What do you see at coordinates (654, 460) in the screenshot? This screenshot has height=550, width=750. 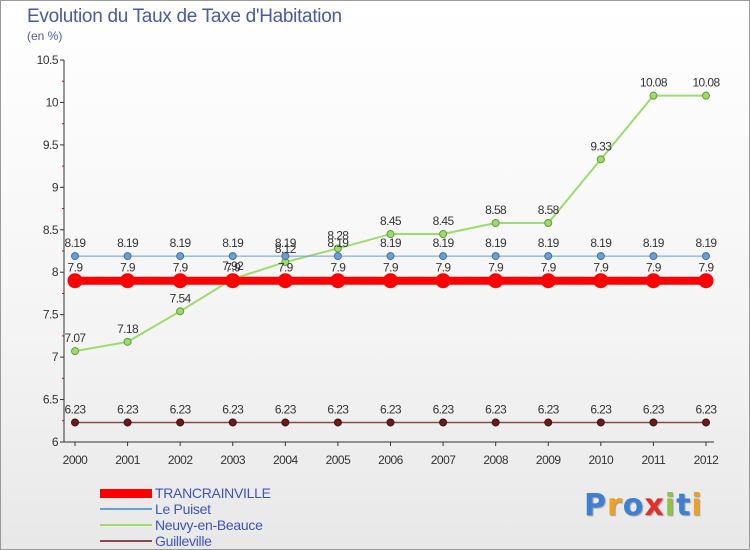 I see `x-tick-label: 2011` at bounding box center [654, 460].